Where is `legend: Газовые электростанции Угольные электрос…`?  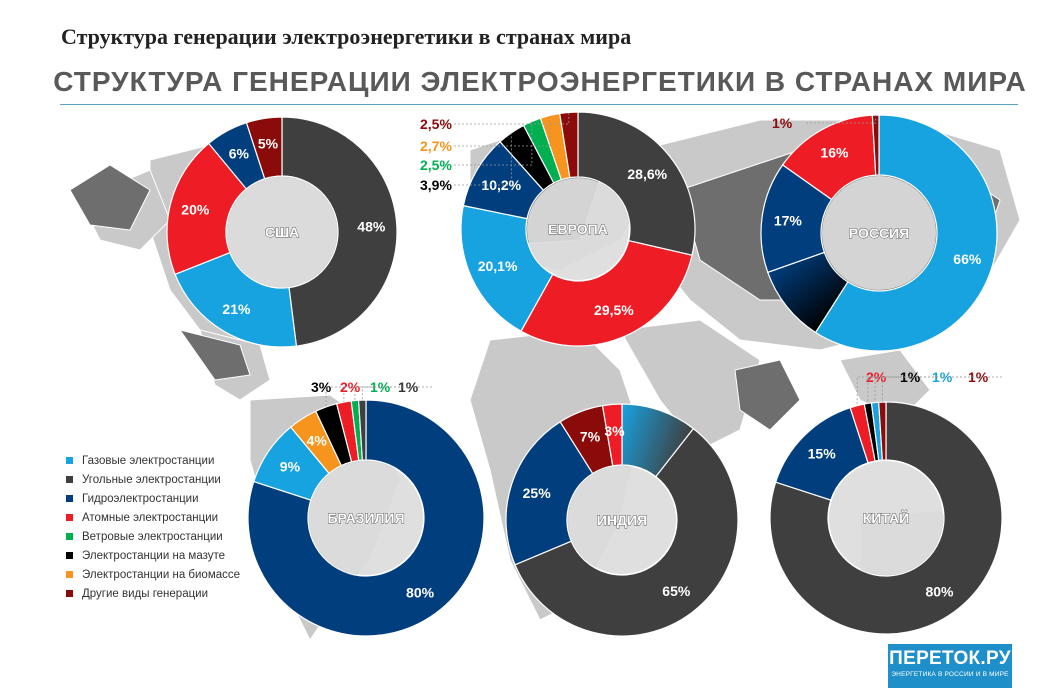 legend: Газовые электростанции Угольные электрос… is located at coordinates (153, 527).